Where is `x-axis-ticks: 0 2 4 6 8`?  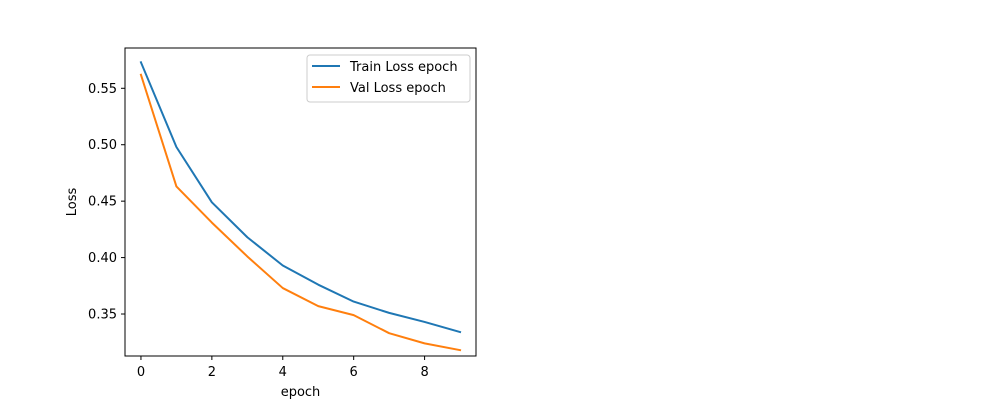 x-axis-ticks: 0 2 4 6 8 is located at coordinates (283, 368).